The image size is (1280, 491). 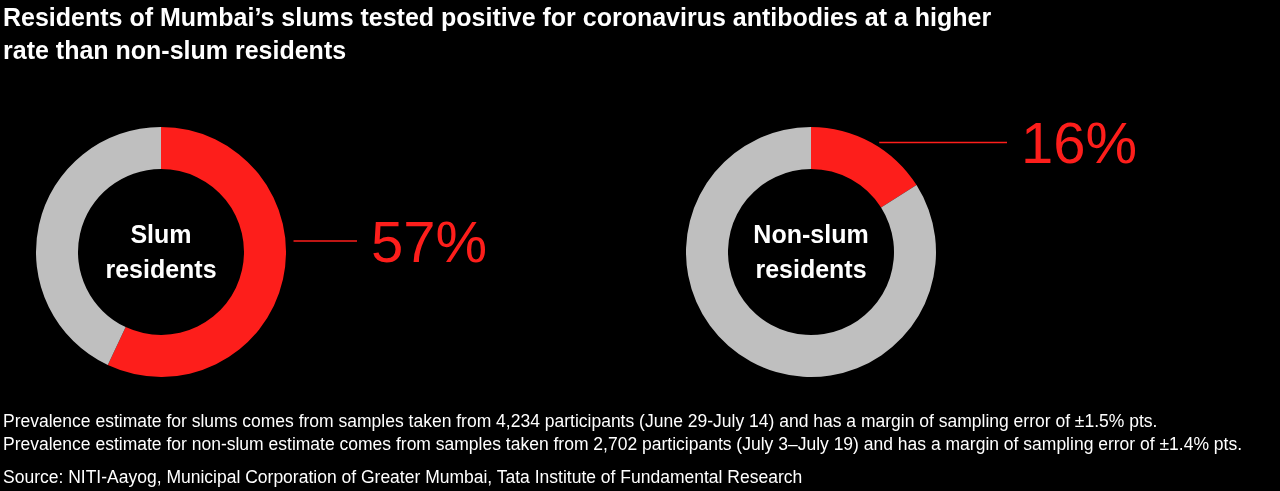 What do you see at coordinates (497, 33) in the screenshot?
I see `chart-title: Residents of Mumbai’s slums tested positive for coronavirus antibodies at a higher rate than non-slum residents` at bounding box center [497, 33].